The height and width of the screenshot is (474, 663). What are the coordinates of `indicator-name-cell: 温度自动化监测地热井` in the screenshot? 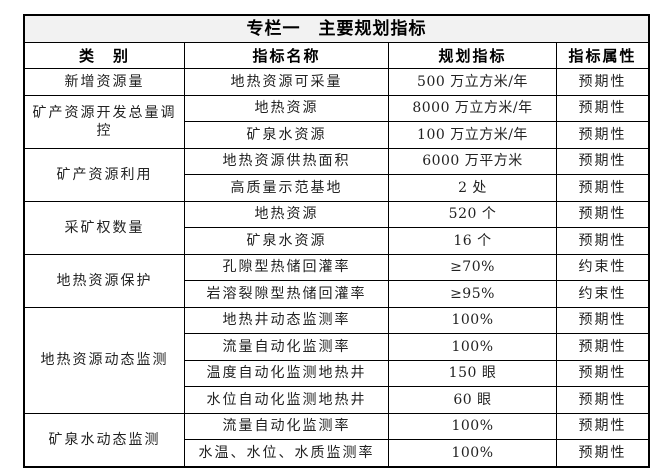 It's located at (286, 373).